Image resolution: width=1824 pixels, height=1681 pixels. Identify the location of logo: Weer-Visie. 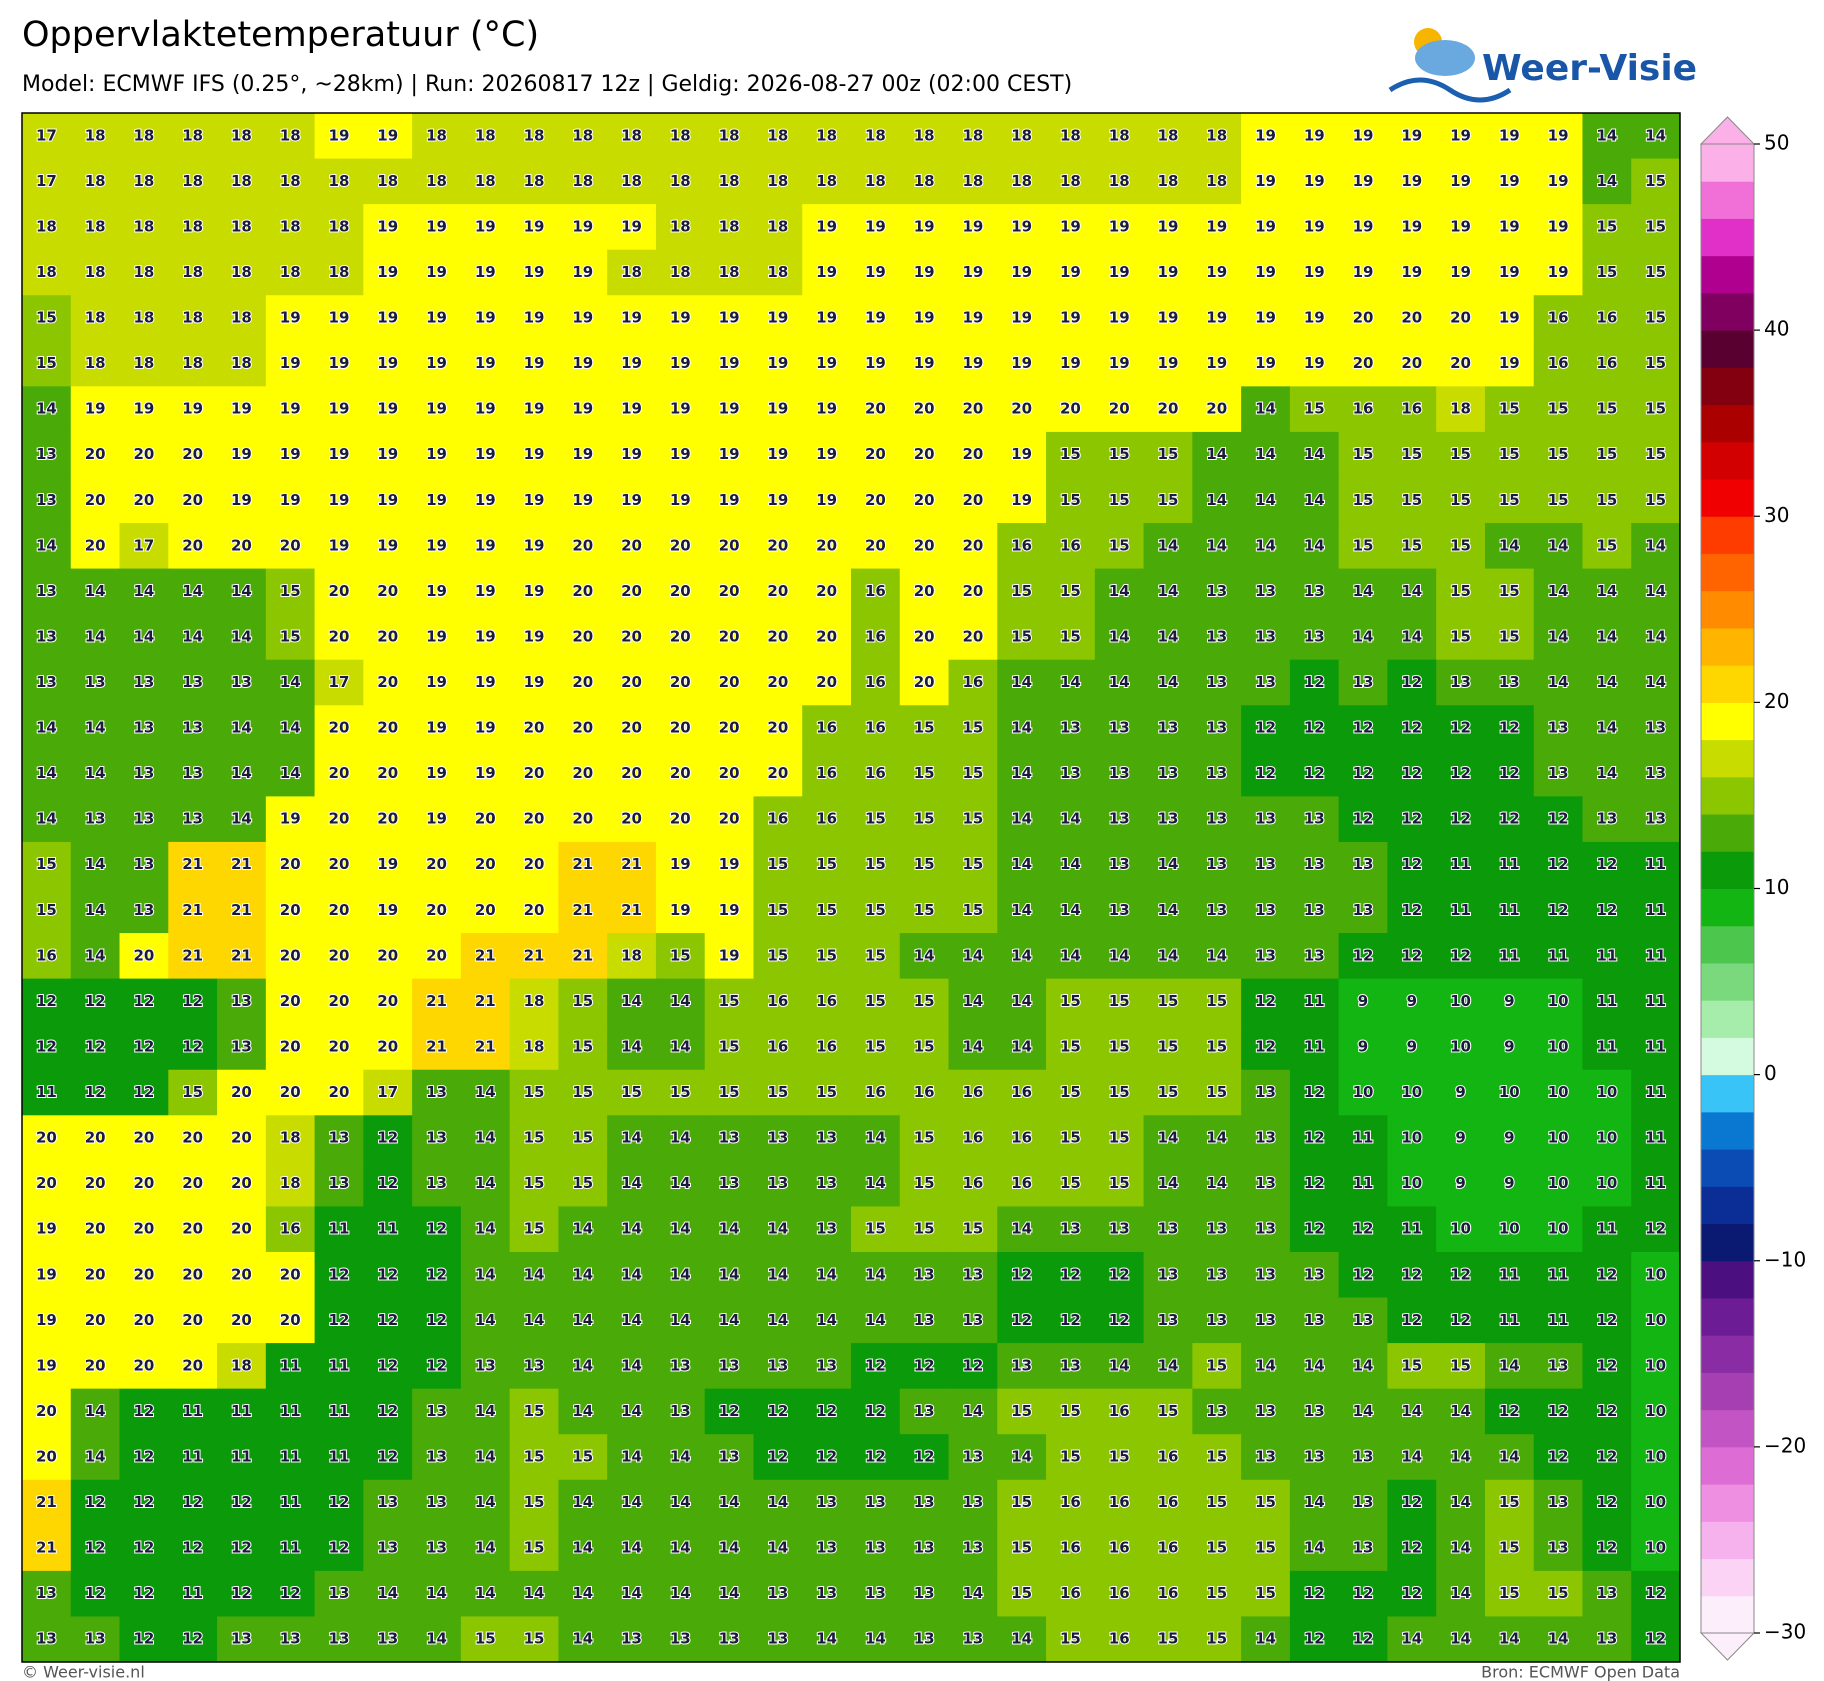
(1542, 65).